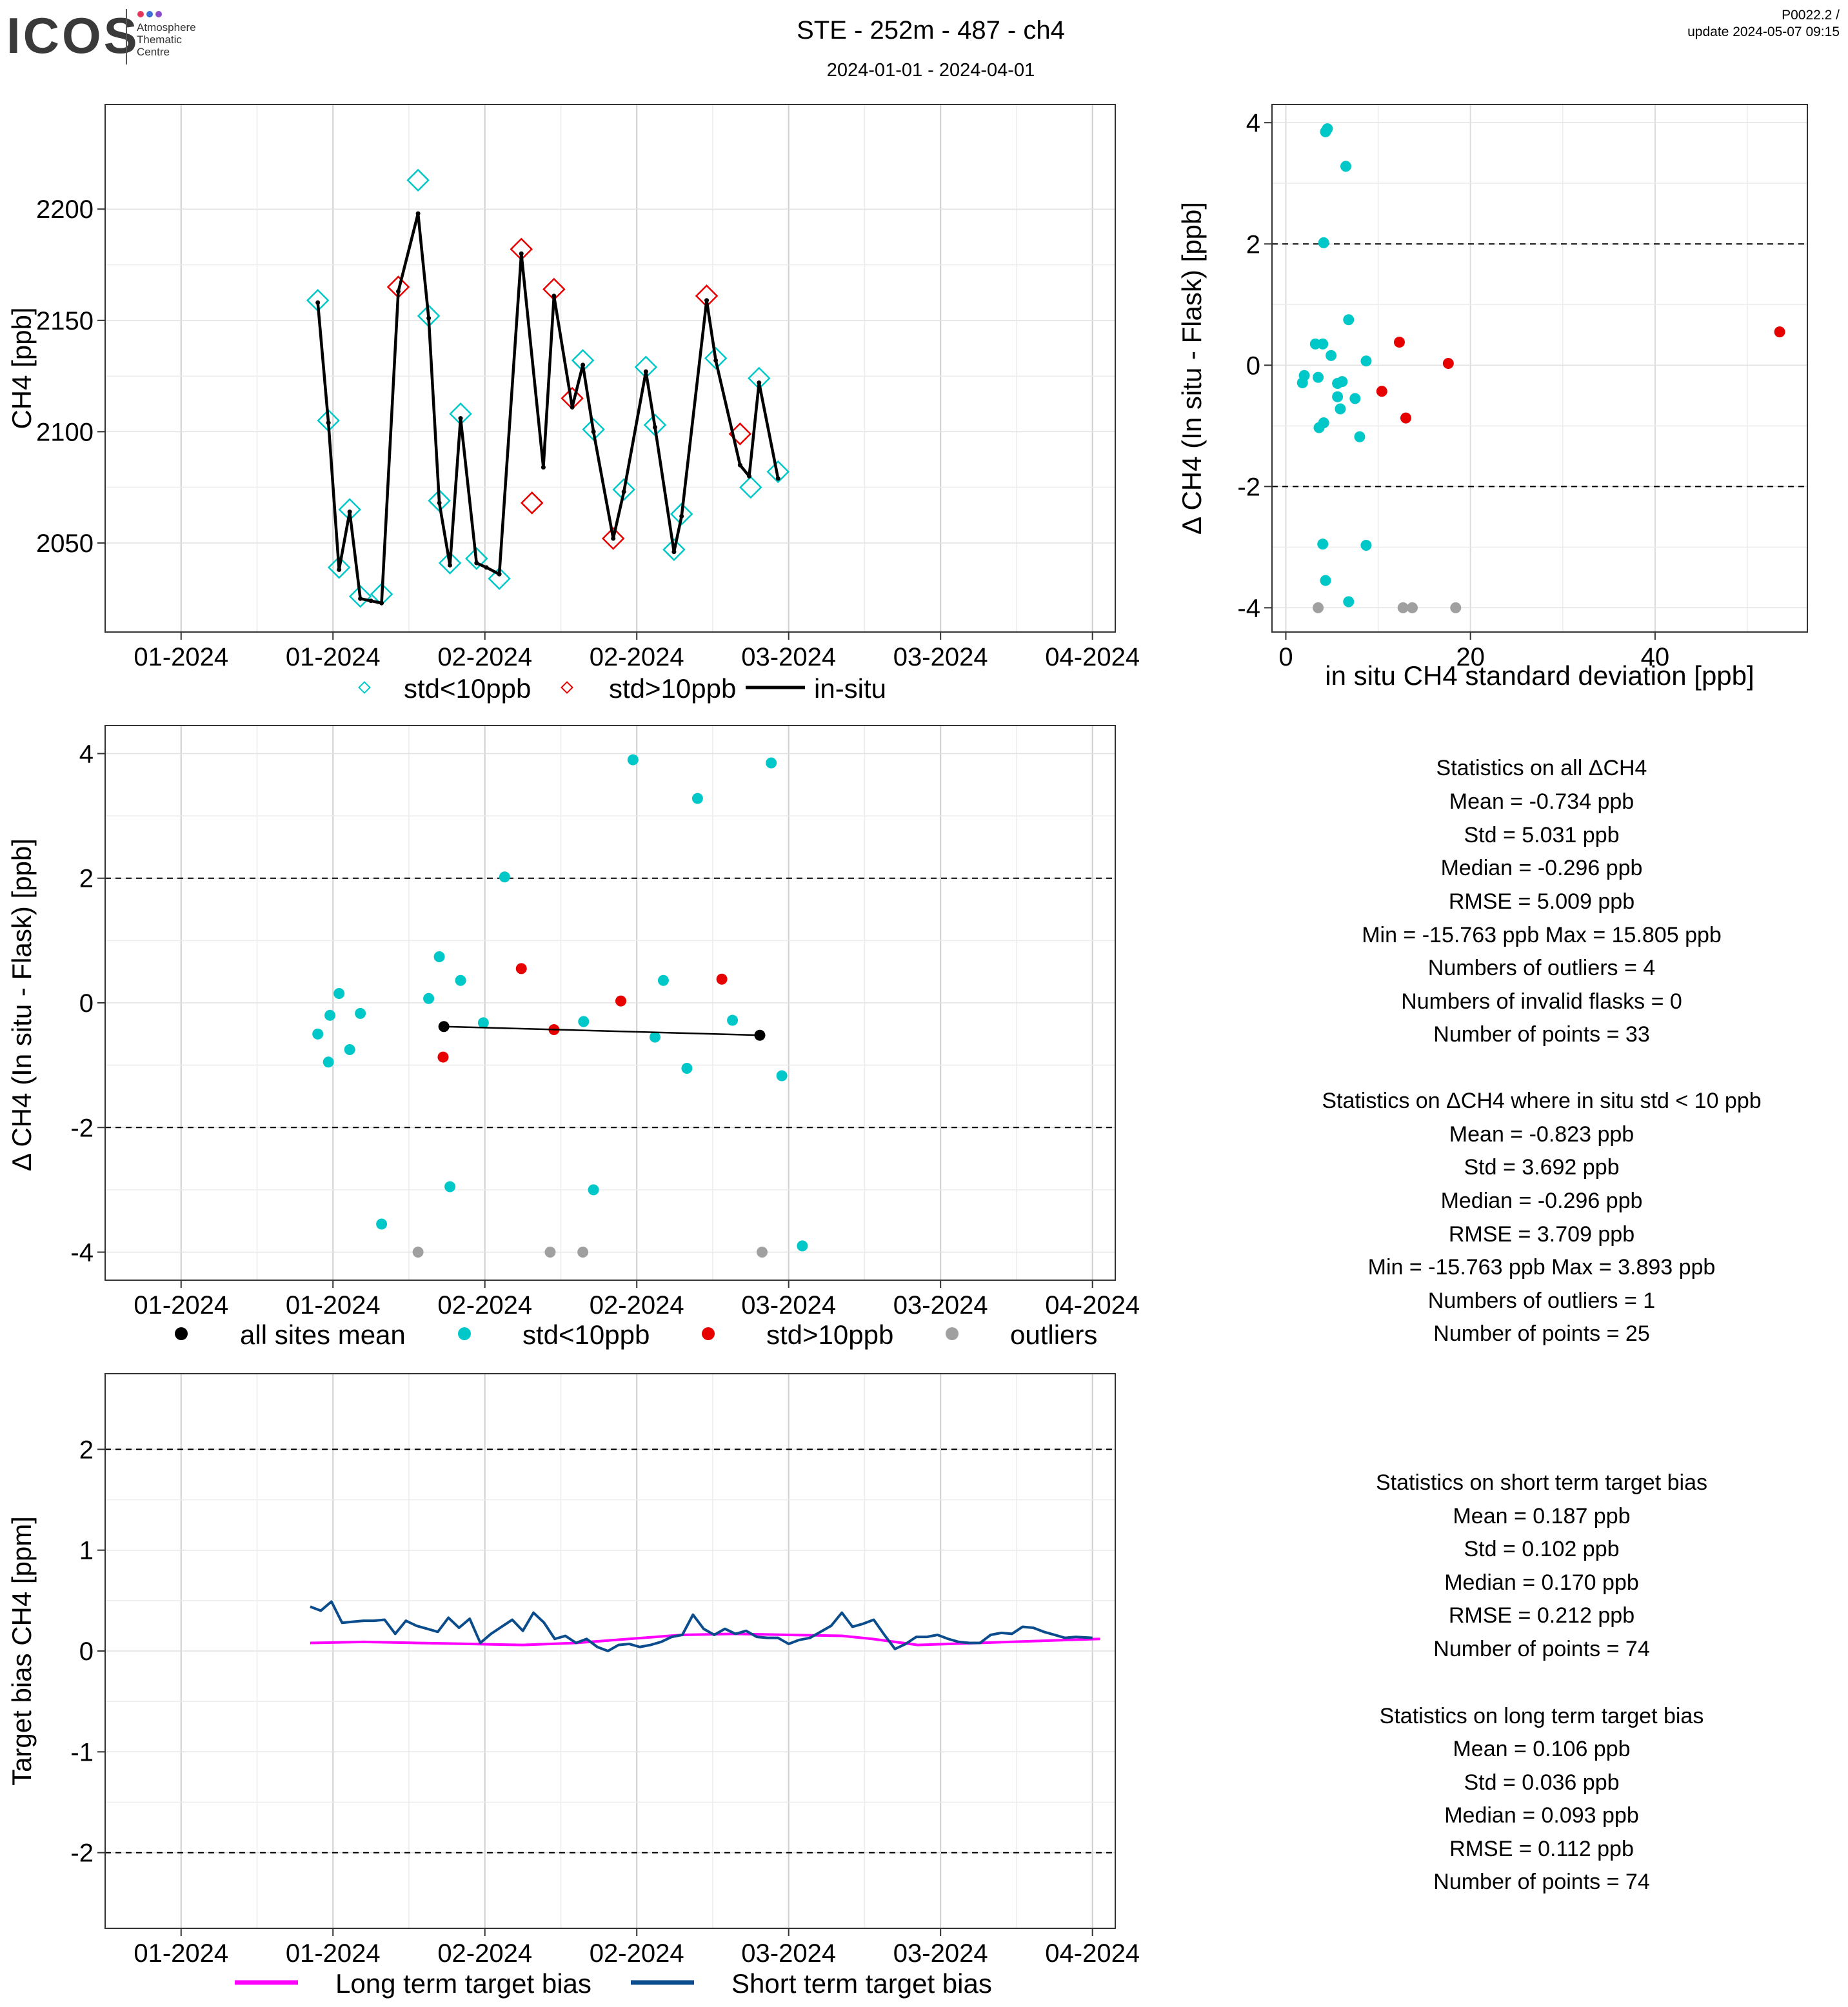  What do you see at coordinates (140, 14) in the screenshot?
I see `logo-dot-red` at bounding box center [140, 14].